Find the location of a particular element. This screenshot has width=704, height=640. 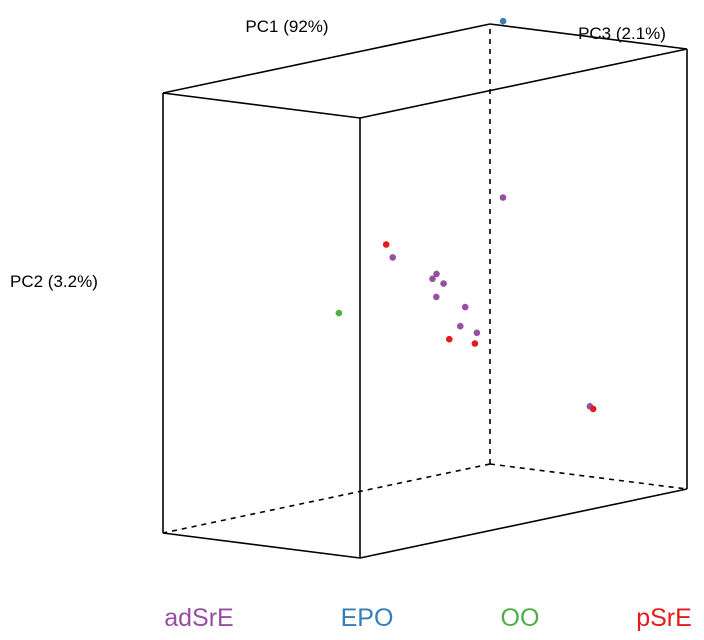

legend-item-adsre: adSrE is located at coordinates (198, 618).